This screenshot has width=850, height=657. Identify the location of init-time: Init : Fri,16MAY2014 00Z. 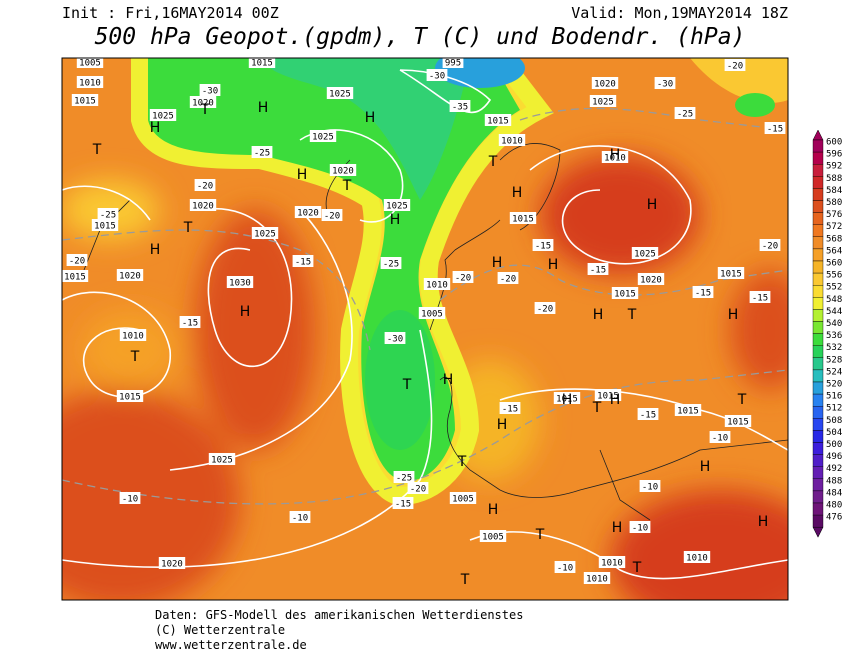
(170, 13).